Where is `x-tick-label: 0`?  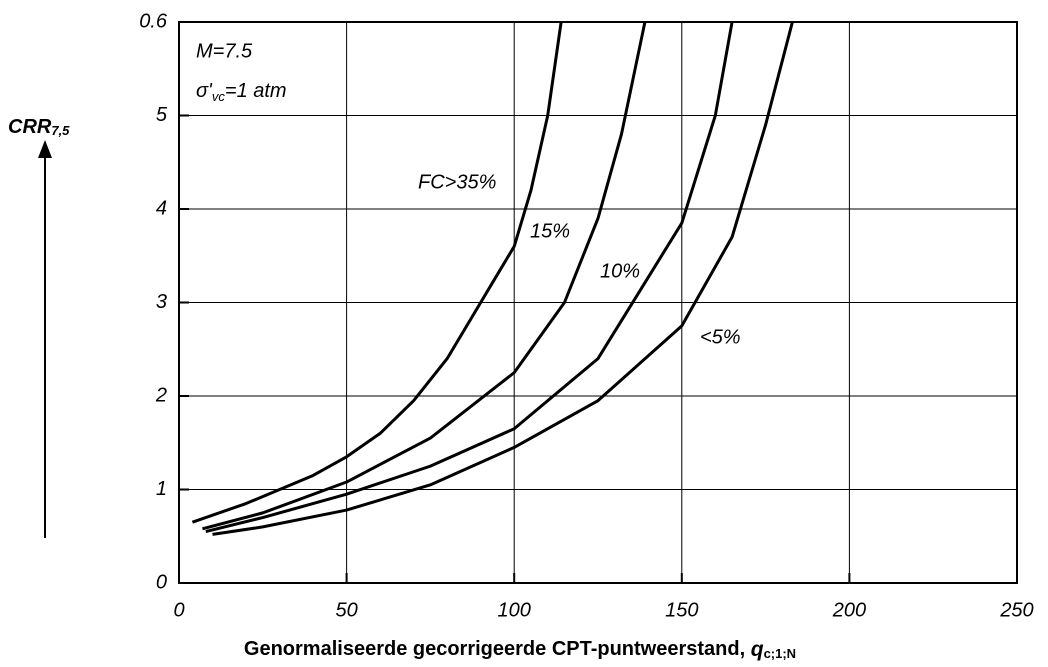
x-tick-label: 0 is located at coordinates (178, 610).